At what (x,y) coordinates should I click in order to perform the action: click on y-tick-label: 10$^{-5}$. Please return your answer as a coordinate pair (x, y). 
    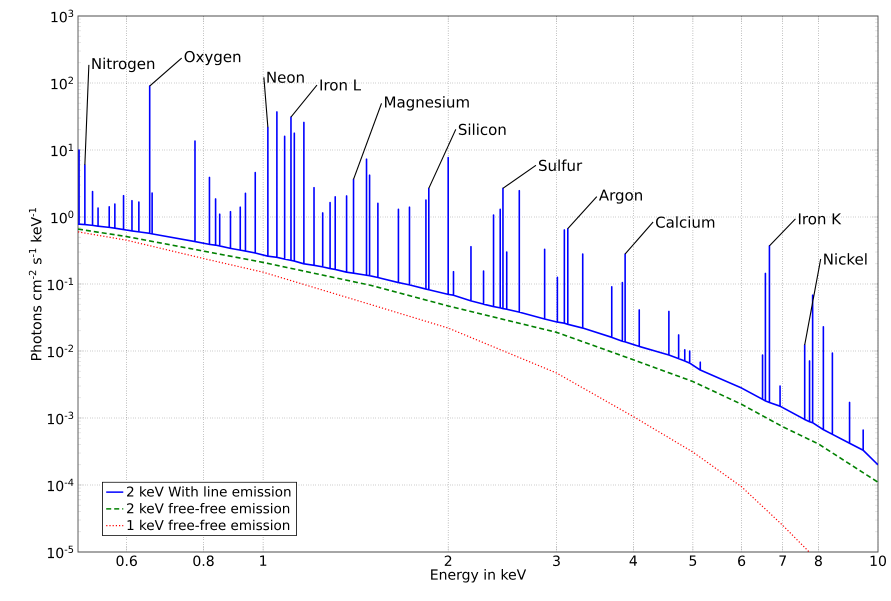
    Looking at the image, I should click on (61, 552).